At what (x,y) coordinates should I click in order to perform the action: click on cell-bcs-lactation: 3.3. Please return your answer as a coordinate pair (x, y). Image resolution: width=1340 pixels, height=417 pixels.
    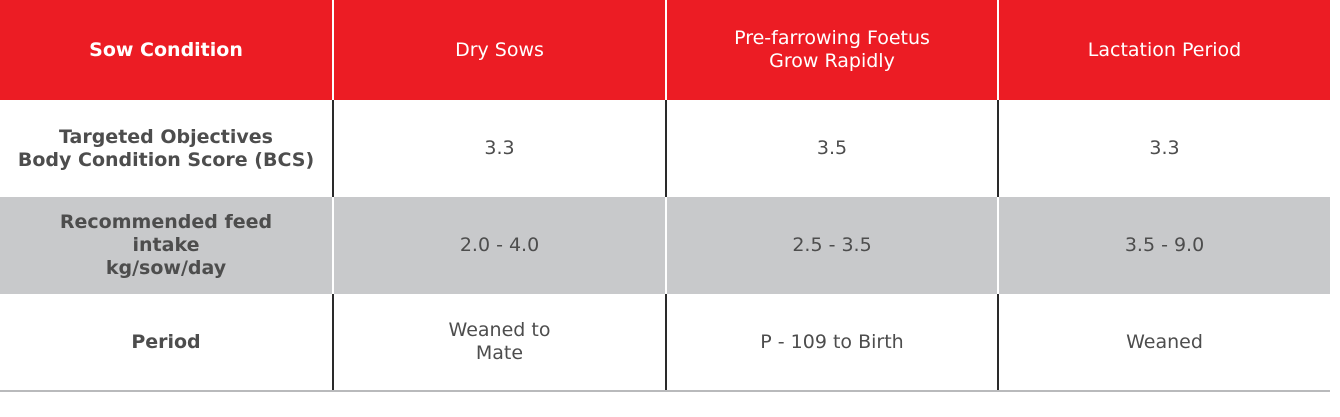
    Looking at the image, I should click on (1163, 148).